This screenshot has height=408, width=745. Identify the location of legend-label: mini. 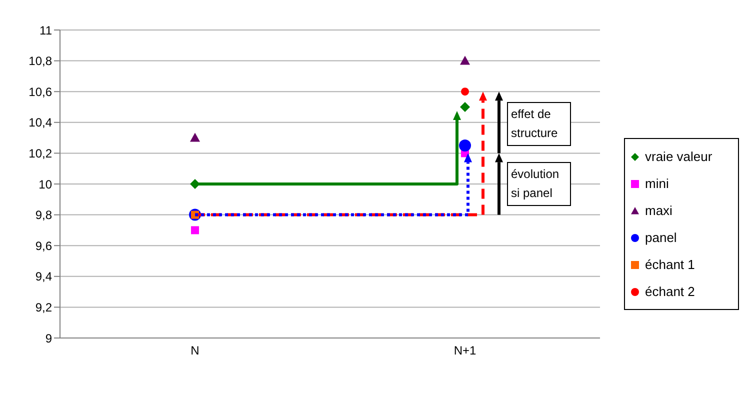
(657, 183).